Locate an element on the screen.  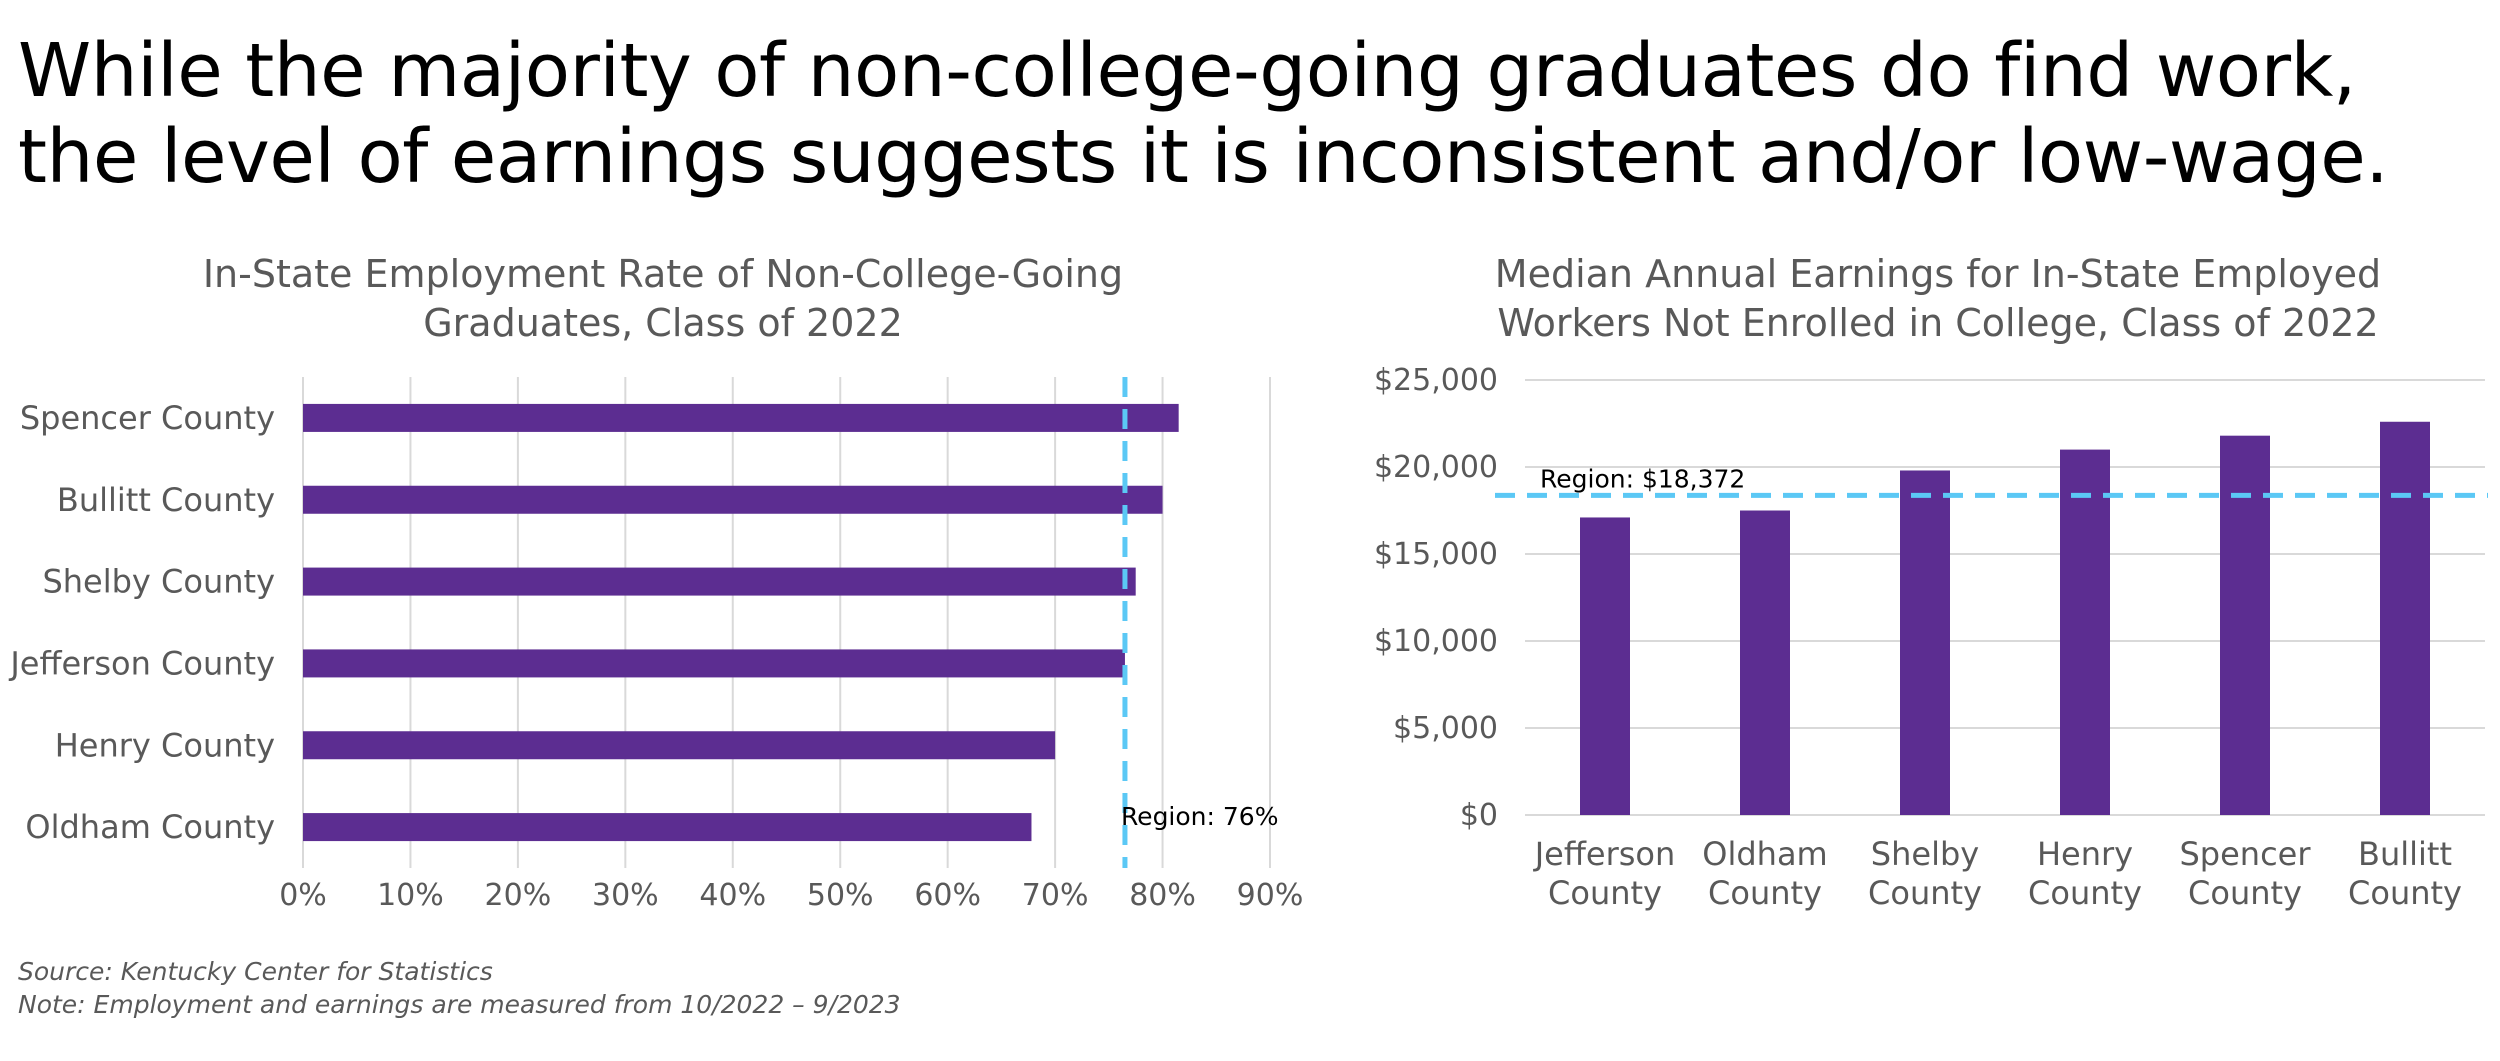
source-note: Source: Kentucky Center for Statistics is located at coordinates (255, 971).